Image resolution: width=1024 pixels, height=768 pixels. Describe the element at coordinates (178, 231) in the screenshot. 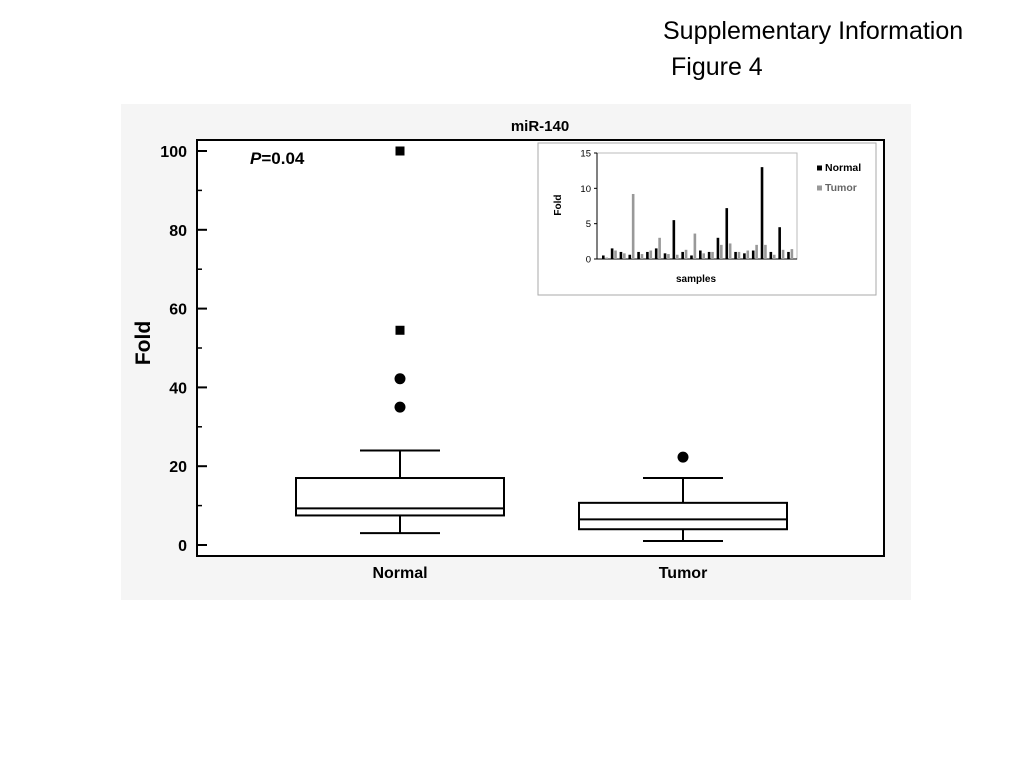

I see `y-tick-label: 80` at that location.